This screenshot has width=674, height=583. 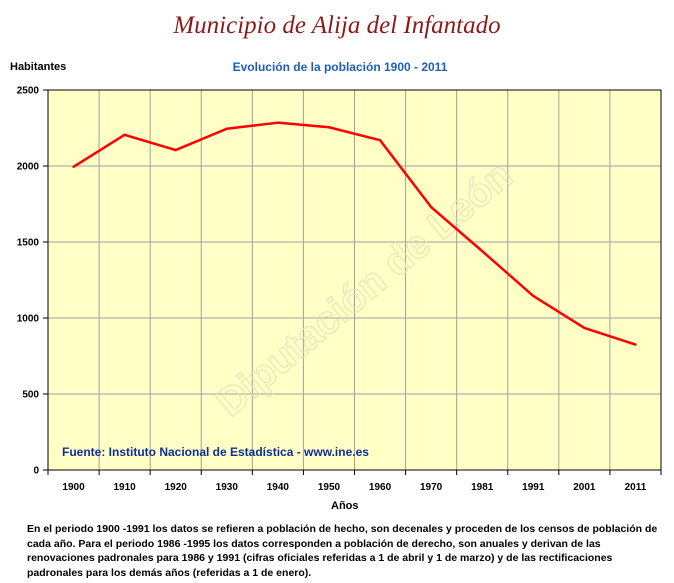 What do you see at coordinates (73, 487) in the screenshot?
I see `x-tick-label: 1900` at bounding box center [73, 487].